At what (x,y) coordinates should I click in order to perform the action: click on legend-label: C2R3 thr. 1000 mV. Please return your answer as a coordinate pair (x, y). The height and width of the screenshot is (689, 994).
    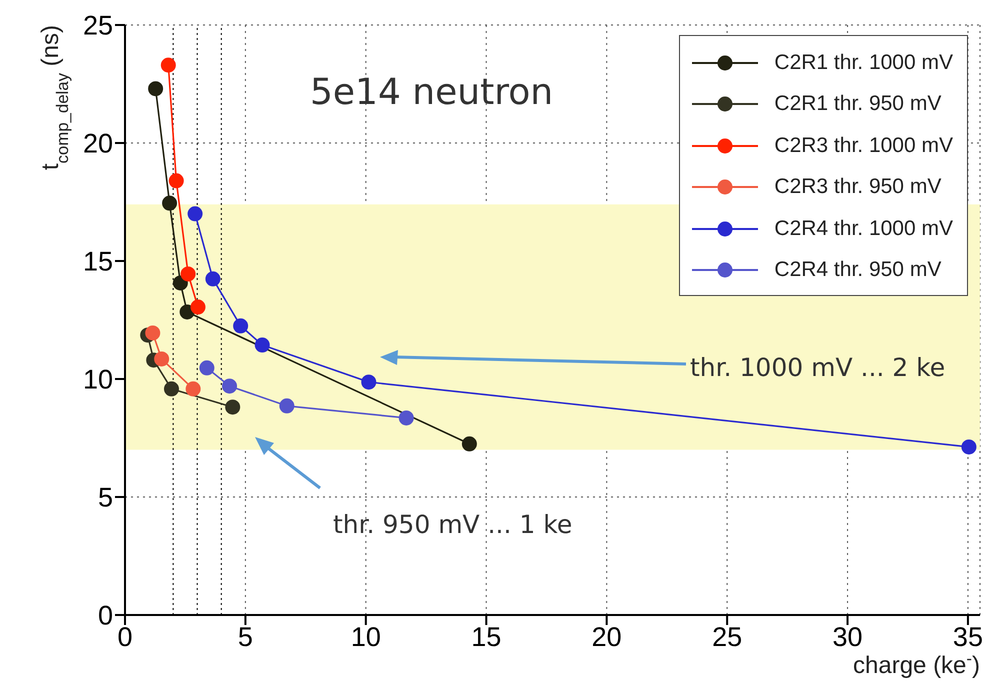
    Looking at the image, I should click on (863, 146).